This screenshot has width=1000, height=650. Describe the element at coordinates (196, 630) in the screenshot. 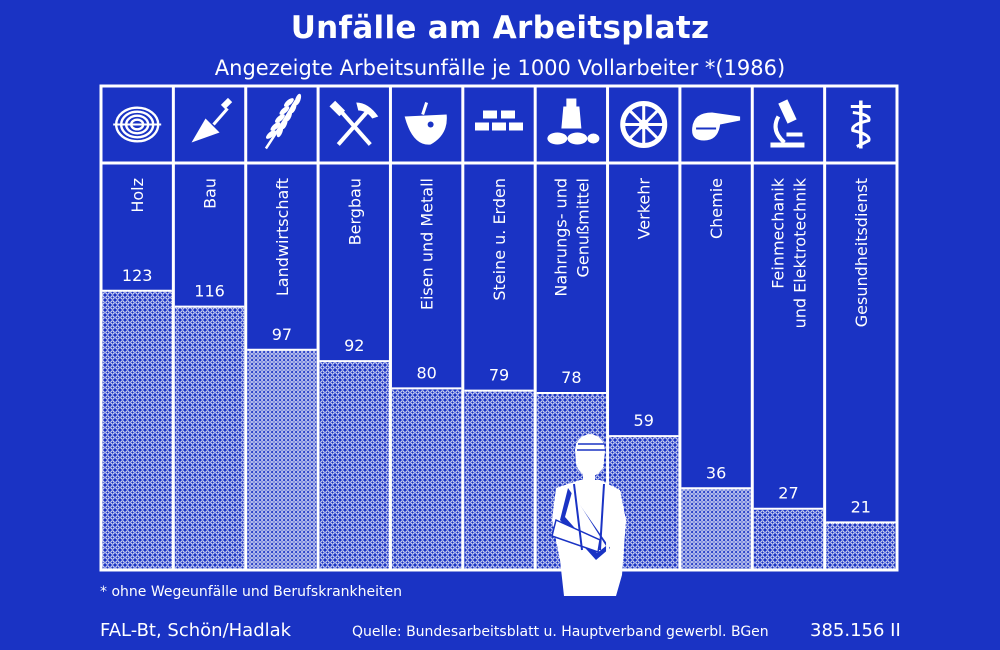

I see `footer-author: FAL-Bt, Schön/Hadlak` at that location.